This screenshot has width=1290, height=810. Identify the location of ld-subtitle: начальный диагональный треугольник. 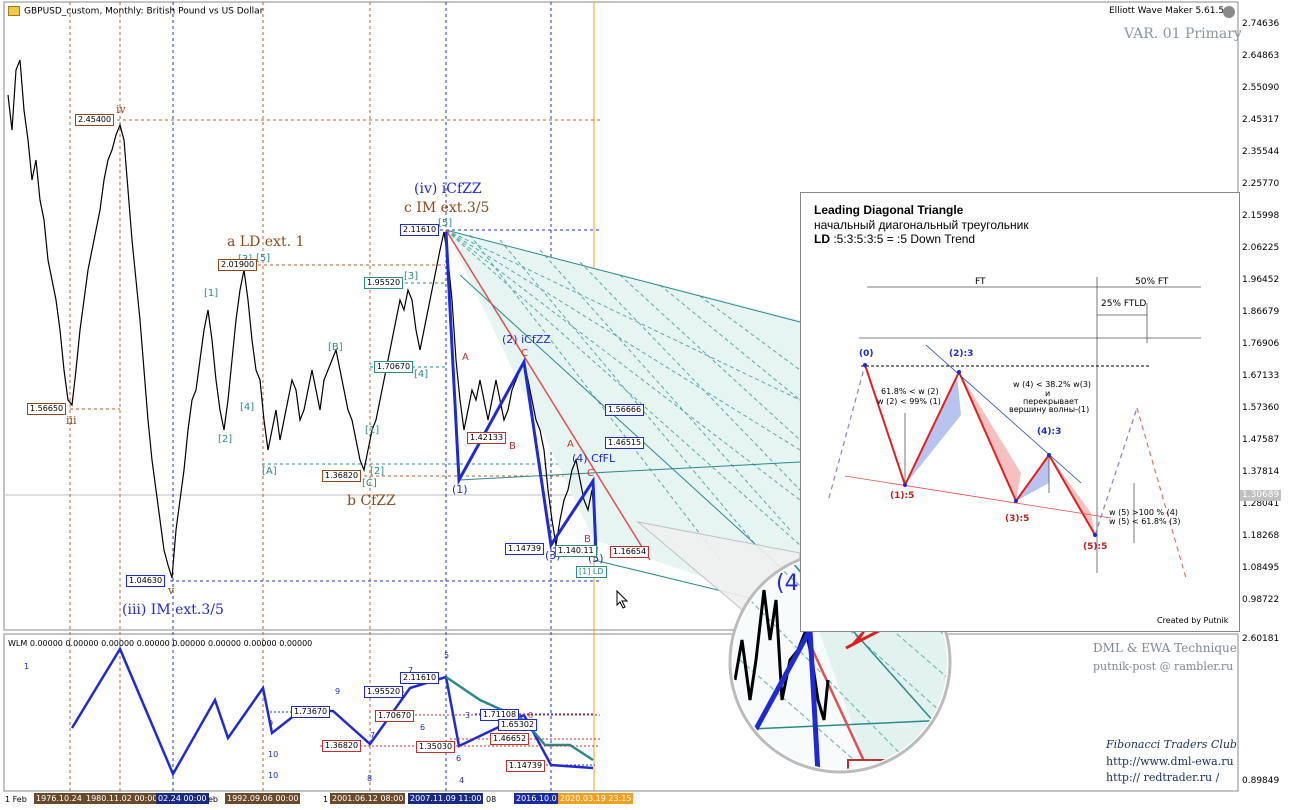
(921, 225).